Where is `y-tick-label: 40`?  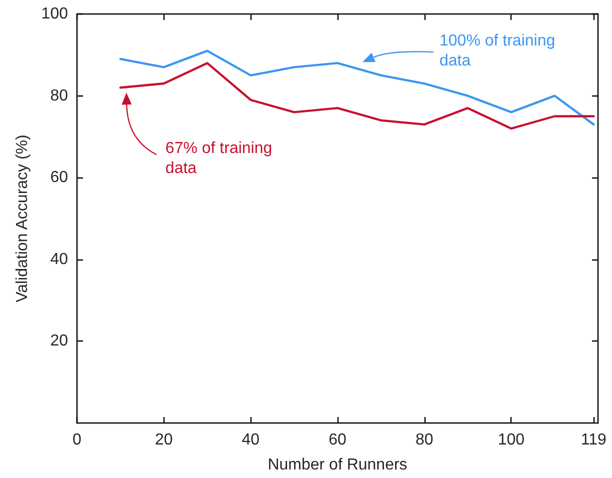 y-tick-label: 40 is located at coordinates (59, 259).